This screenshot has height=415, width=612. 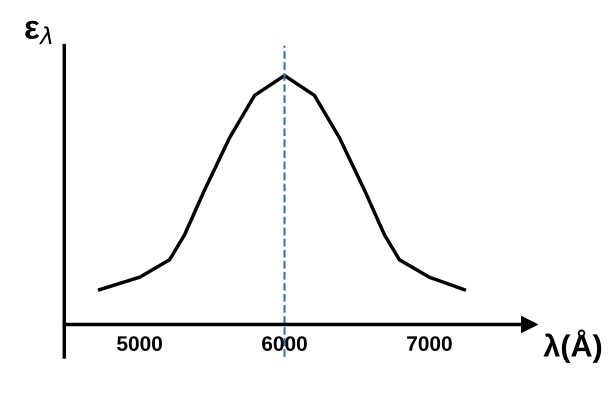 What do you see at coordinates (38, 32) in the screenshot?
I see `y-axis-title: ε$_{λ}$` at bounding box center [38, 32].